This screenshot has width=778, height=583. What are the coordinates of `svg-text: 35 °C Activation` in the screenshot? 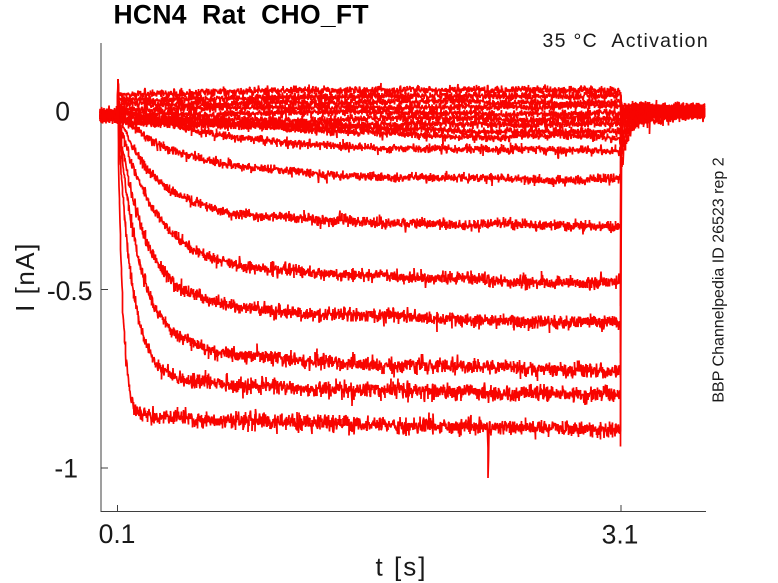 It's located at (626, 41).